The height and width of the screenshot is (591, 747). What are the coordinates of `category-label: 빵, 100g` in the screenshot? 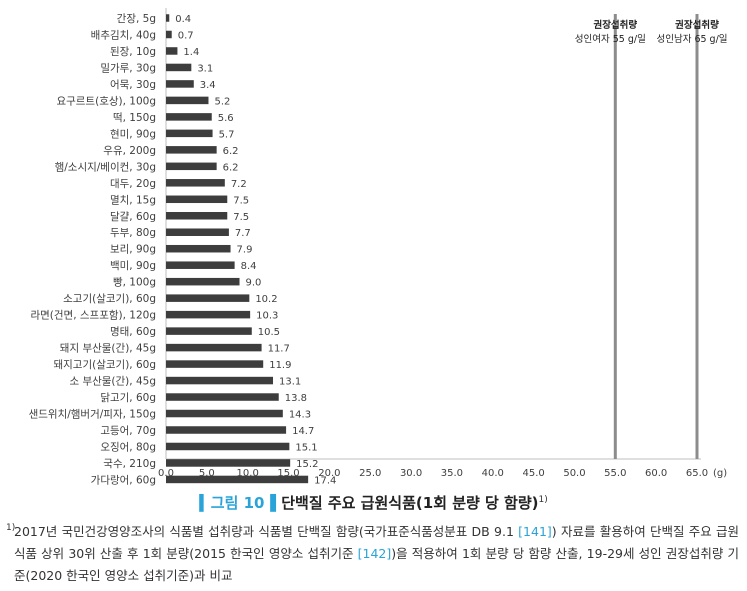 It's located at (134, 283).